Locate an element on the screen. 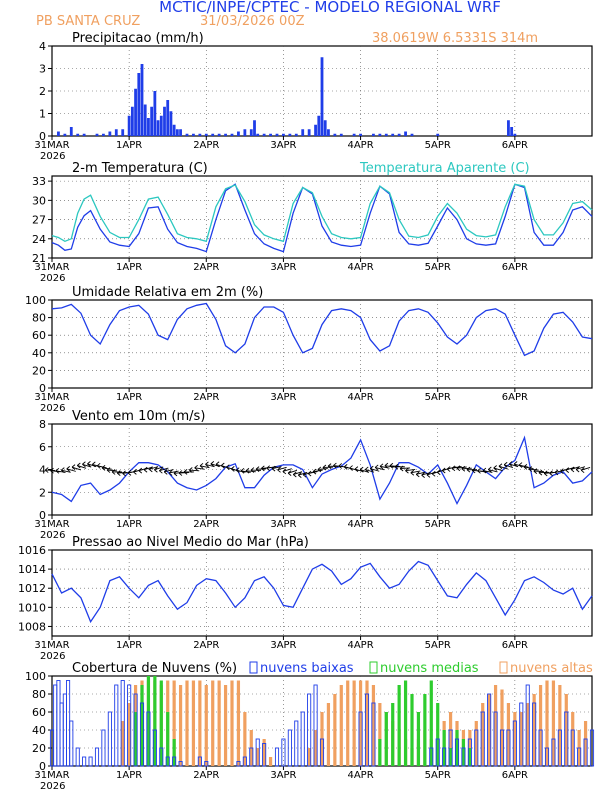  panel-title: Pressao ao Nivel Medio do Mar (hPa) is located at coordinates (190, 542).